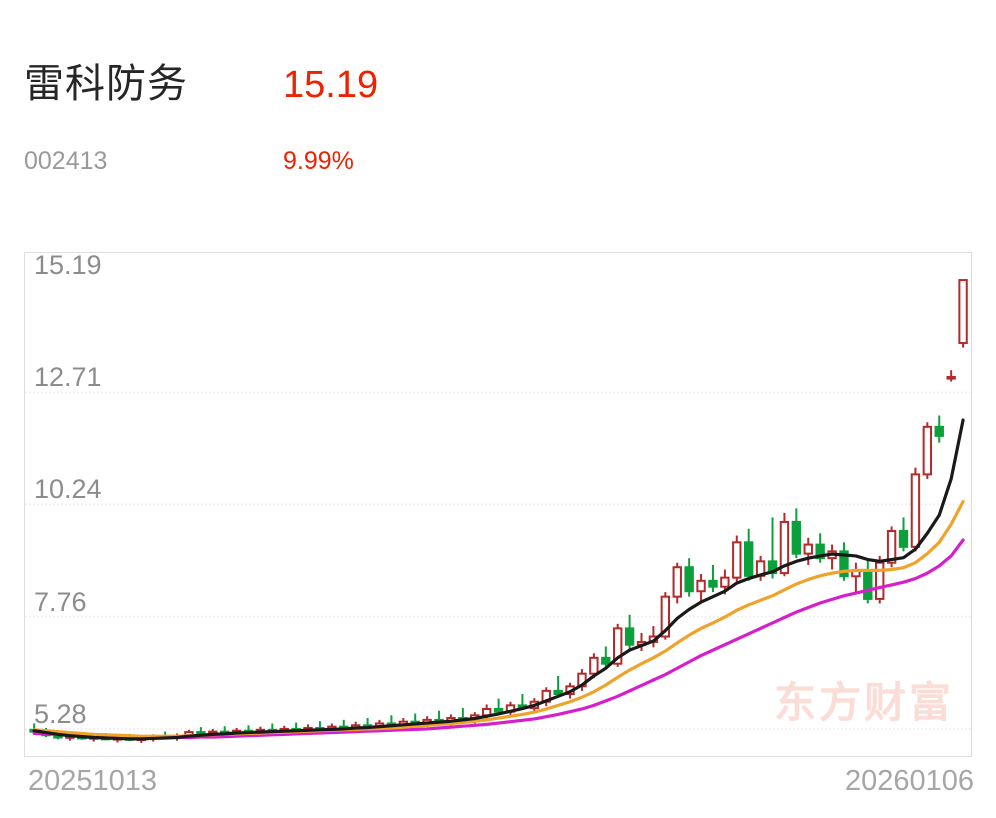 The width and height of the screenshot is (996, 818). I want to click on x-axis-end-date: 20260106, so click(909, 781).